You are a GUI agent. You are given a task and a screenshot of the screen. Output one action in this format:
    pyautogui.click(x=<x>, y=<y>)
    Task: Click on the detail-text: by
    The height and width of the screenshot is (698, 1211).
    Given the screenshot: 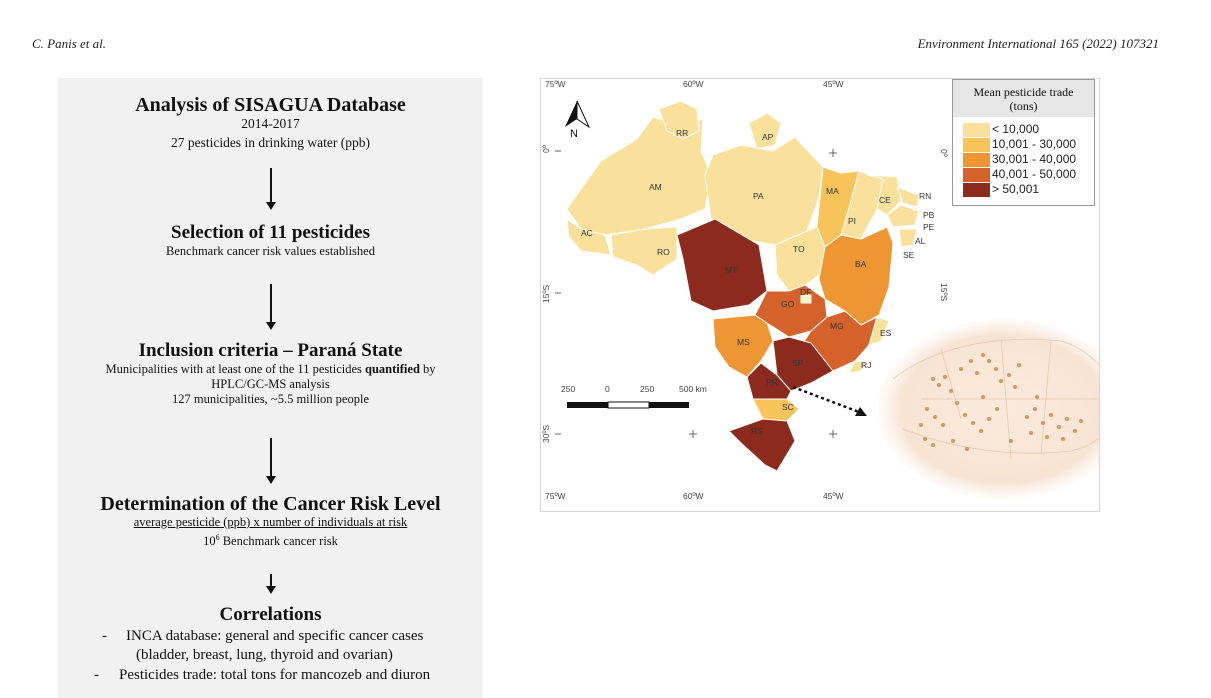 What is the action you would take?
    pyautogui.click(x=427, y=369)
    